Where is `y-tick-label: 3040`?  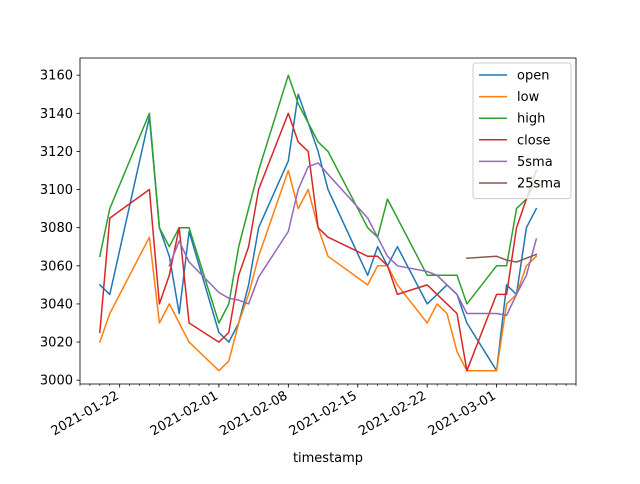 y-tick-label: 3040 is located at coordinates (56, 304).